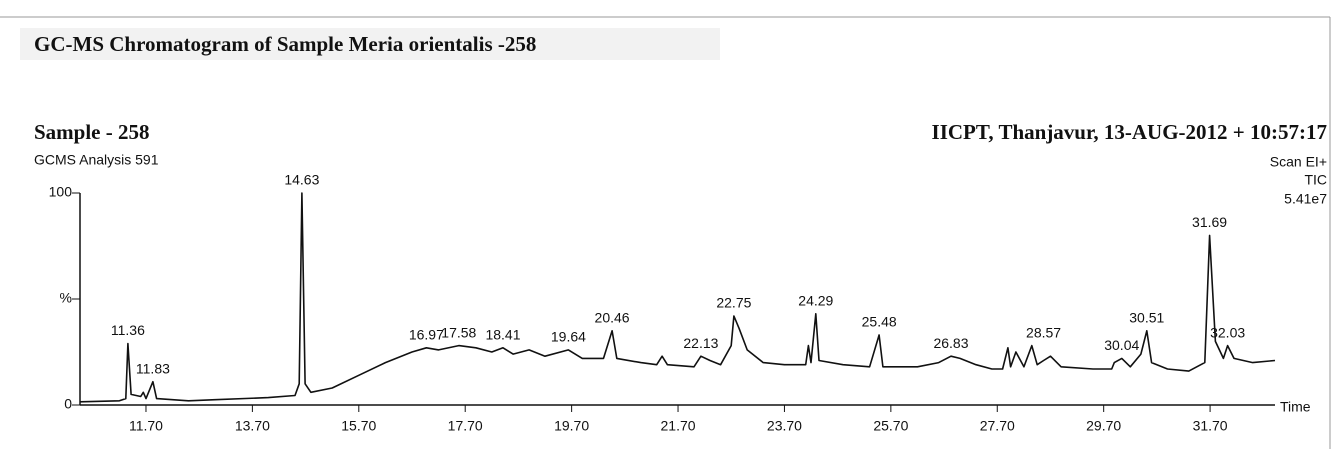 Image resolution: width=1341 pixels, height=449 pixels. I want to click on peak-label: 18.41, so click(502, 334).